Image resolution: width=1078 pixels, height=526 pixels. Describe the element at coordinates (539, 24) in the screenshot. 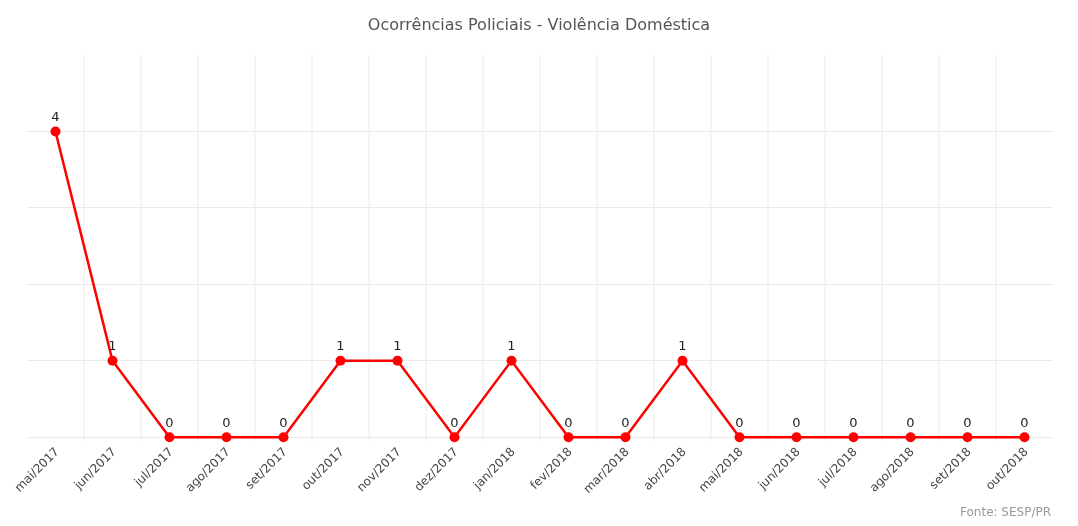

I see `chart-title: Ocorrências Policiais - Violência Doméstica` at that location.